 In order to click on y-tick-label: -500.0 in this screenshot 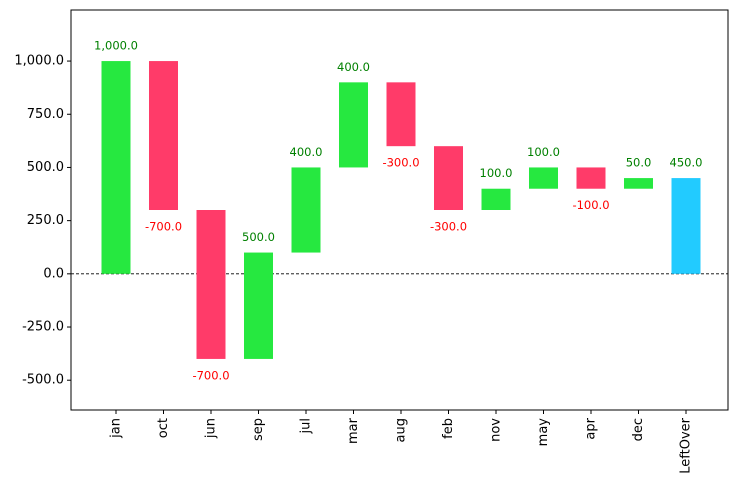, I will do `click(43, 380)`.